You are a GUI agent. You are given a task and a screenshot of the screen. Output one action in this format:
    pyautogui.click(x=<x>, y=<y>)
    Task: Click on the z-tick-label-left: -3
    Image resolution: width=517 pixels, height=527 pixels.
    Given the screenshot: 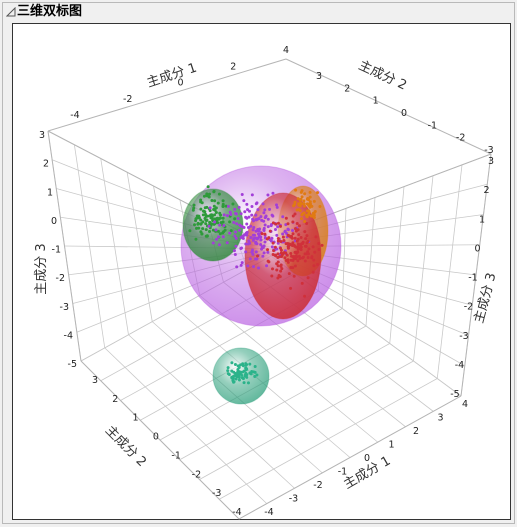 What is the action you would take?
    pyautogui.click(x=64, y=307)
    